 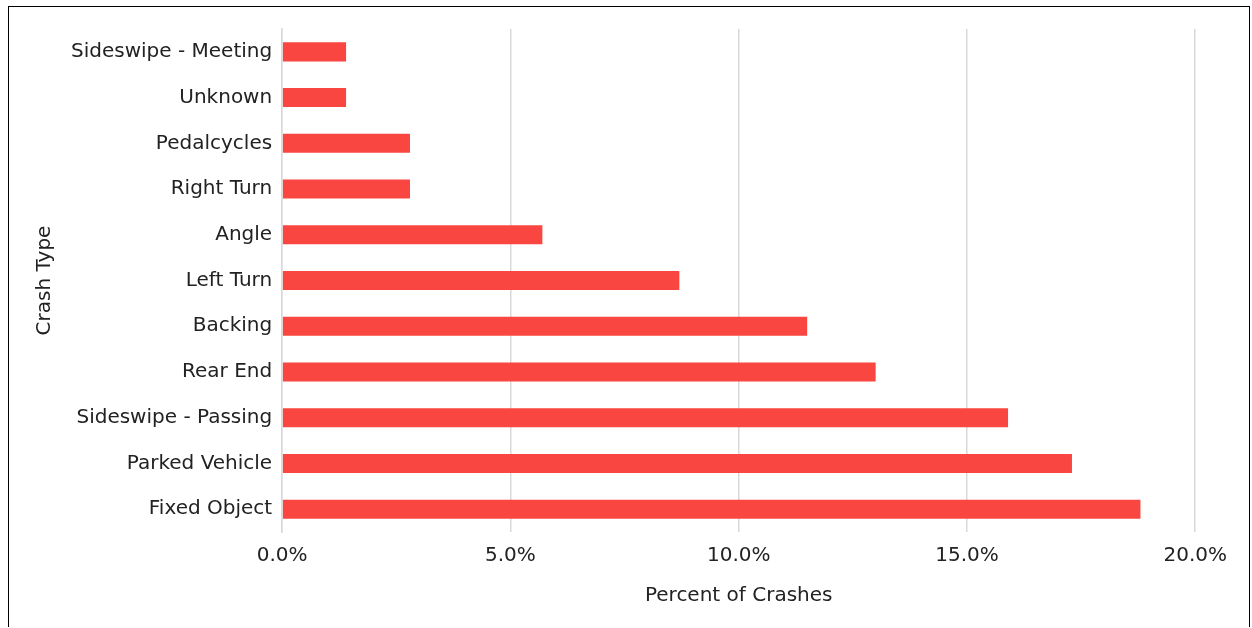 I want to click on x-axis-title: Percent of Crashes, so click(x=738, y=594).